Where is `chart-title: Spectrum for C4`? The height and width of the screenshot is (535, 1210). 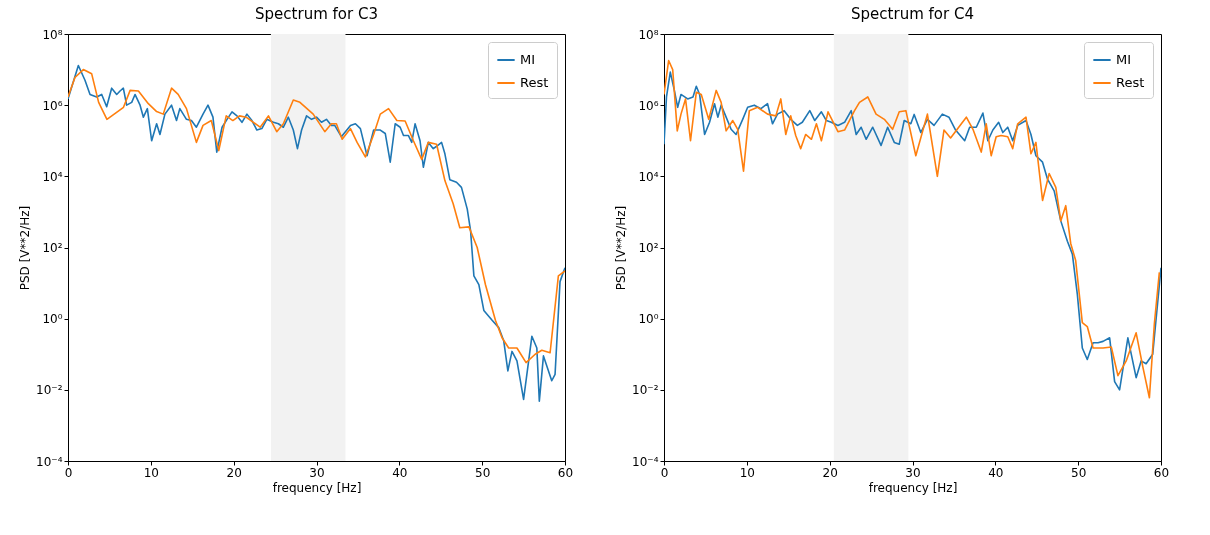
chart-title: Spectrum for C4 is located at coordinates (912, 14).